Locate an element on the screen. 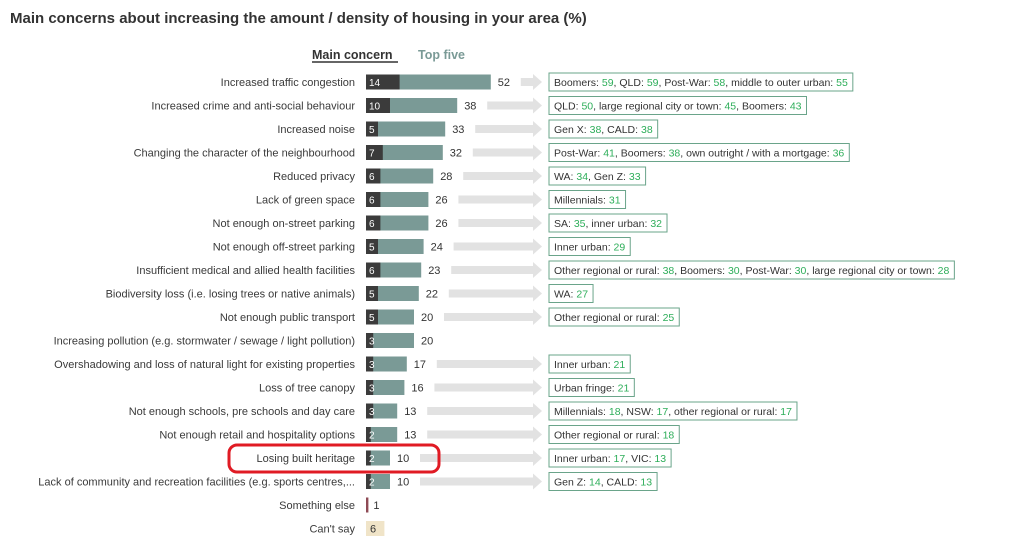 The width and height of the screenshot is (1024, 544). callout-label: Boomers: is located at coordinates (578, 83).